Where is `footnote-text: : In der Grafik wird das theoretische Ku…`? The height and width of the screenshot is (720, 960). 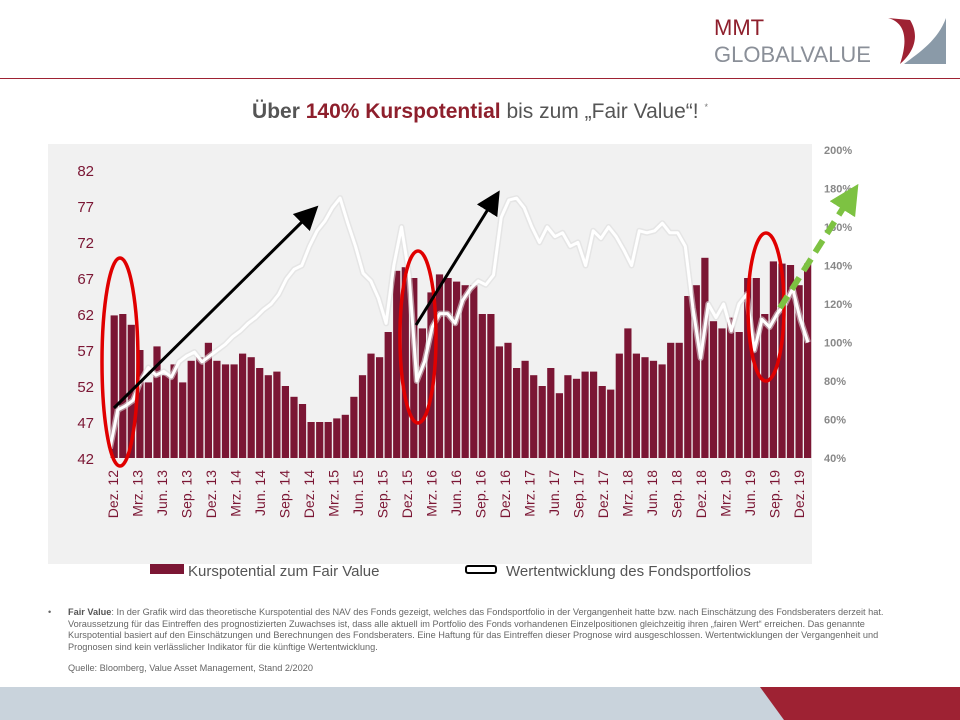 footnote-text: : In der Grafik wird das theoretische Ku… is located at coordinates (476, 629).